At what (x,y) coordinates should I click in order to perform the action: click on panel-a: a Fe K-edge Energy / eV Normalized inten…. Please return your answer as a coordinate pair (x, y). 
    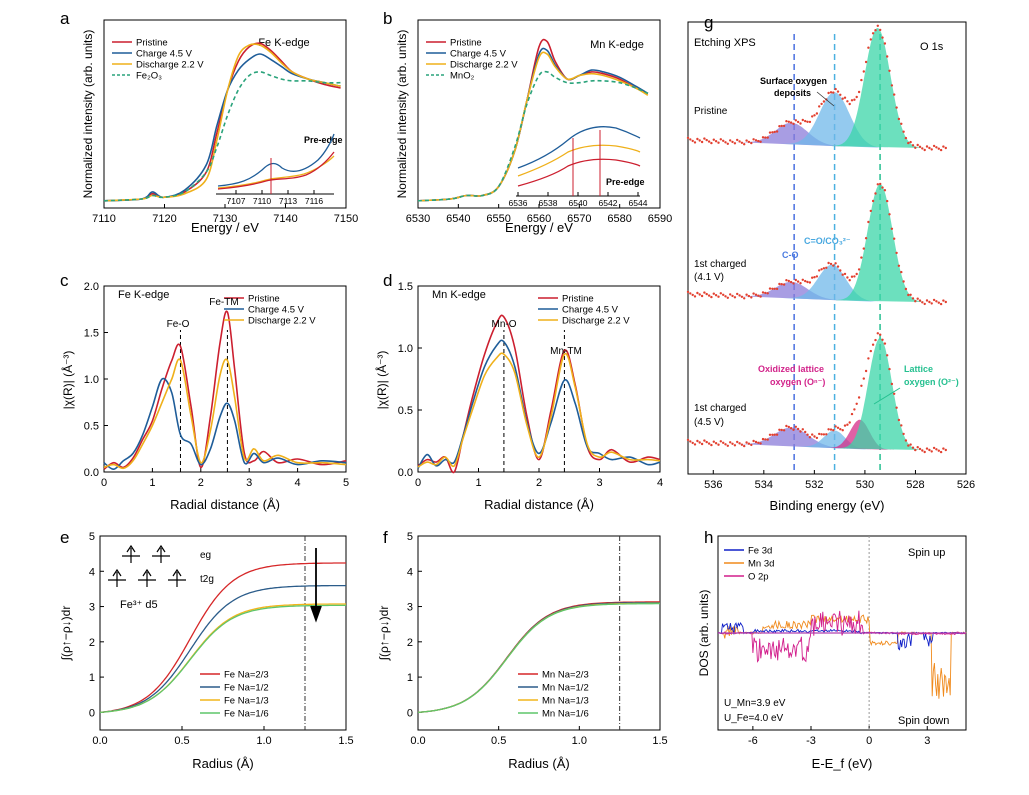
    Looking at the image, I should click on (209, 122).